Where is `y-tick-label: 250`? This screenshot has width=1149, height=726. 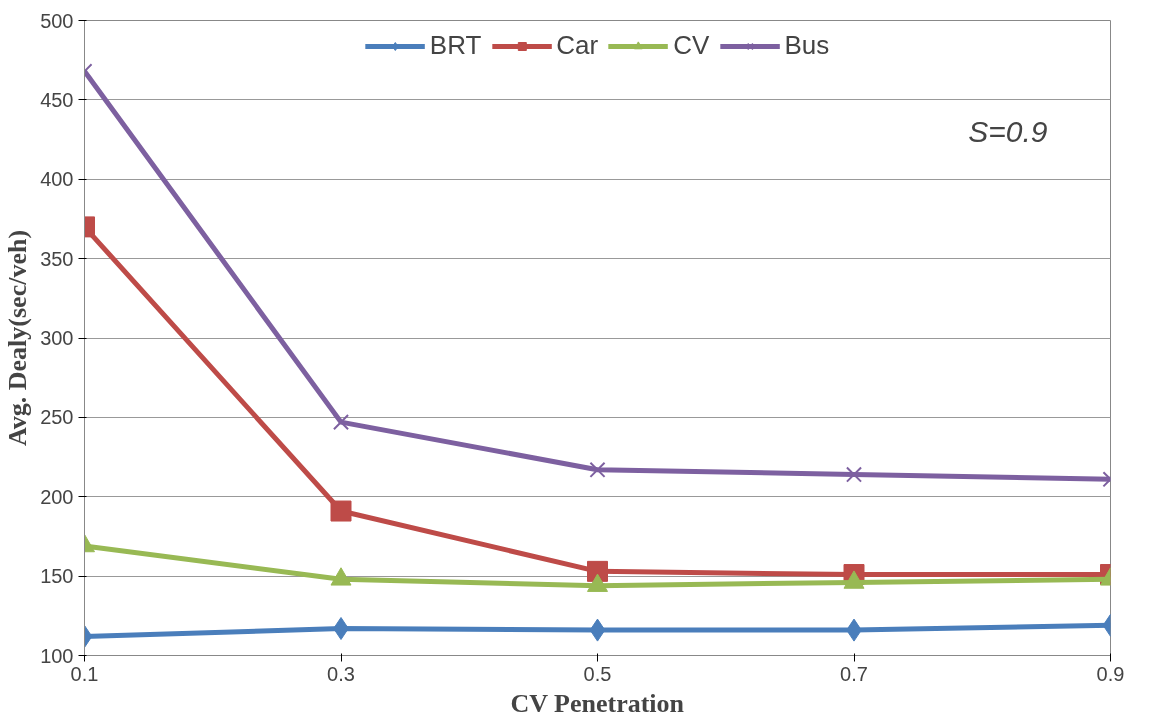 y-tick-label: 250 is located at coordinates (57, 417).